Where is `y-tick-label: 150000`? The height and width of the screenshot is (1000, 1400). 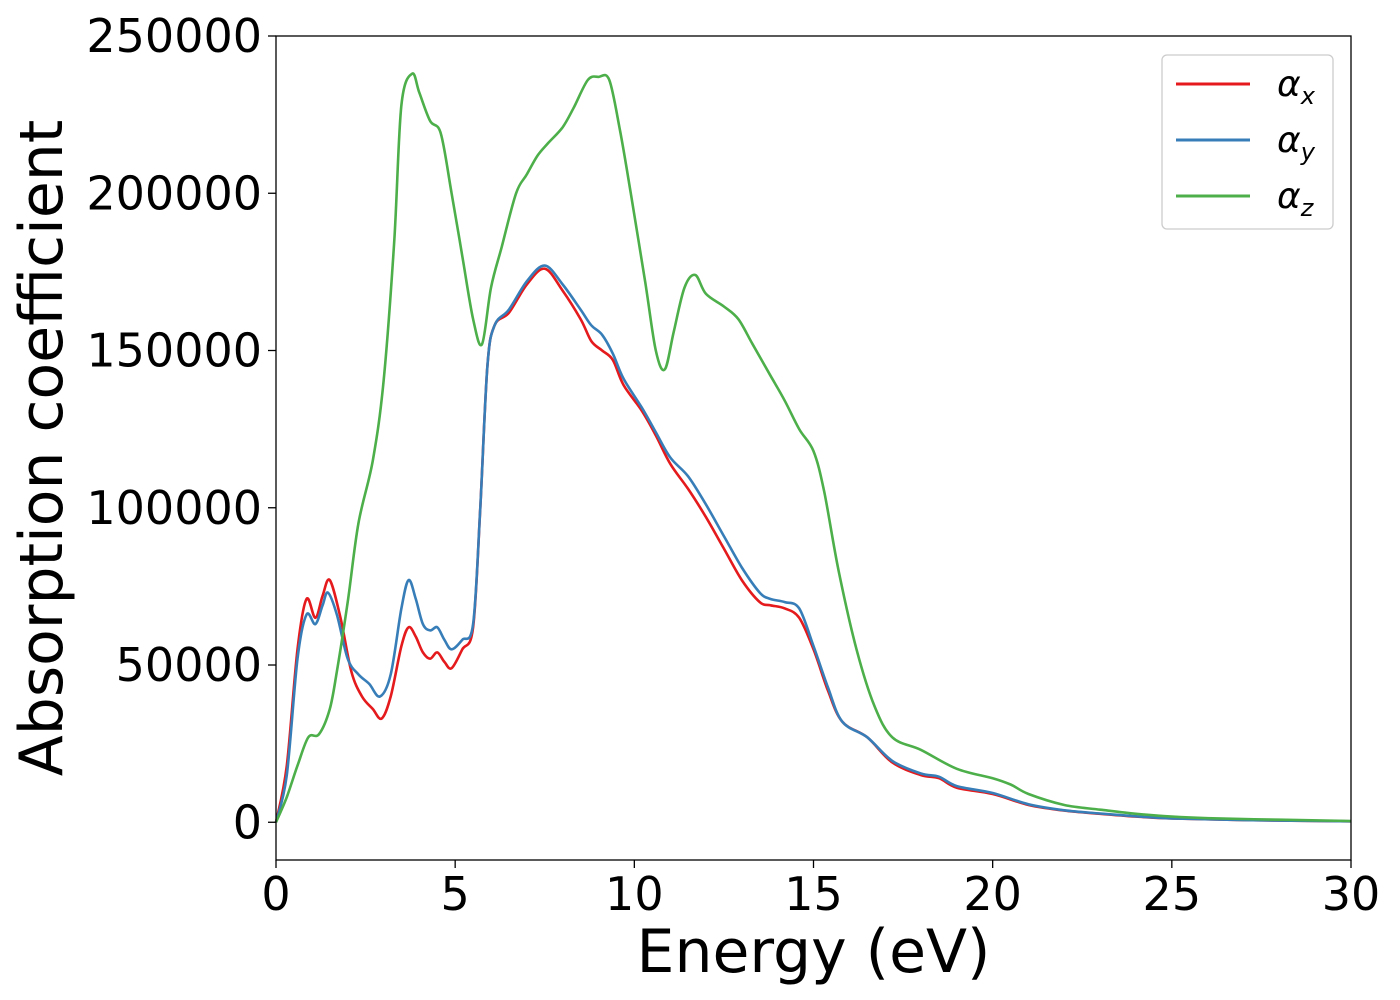
y-tick-label: 150000 is located at coordinates (174, 351).